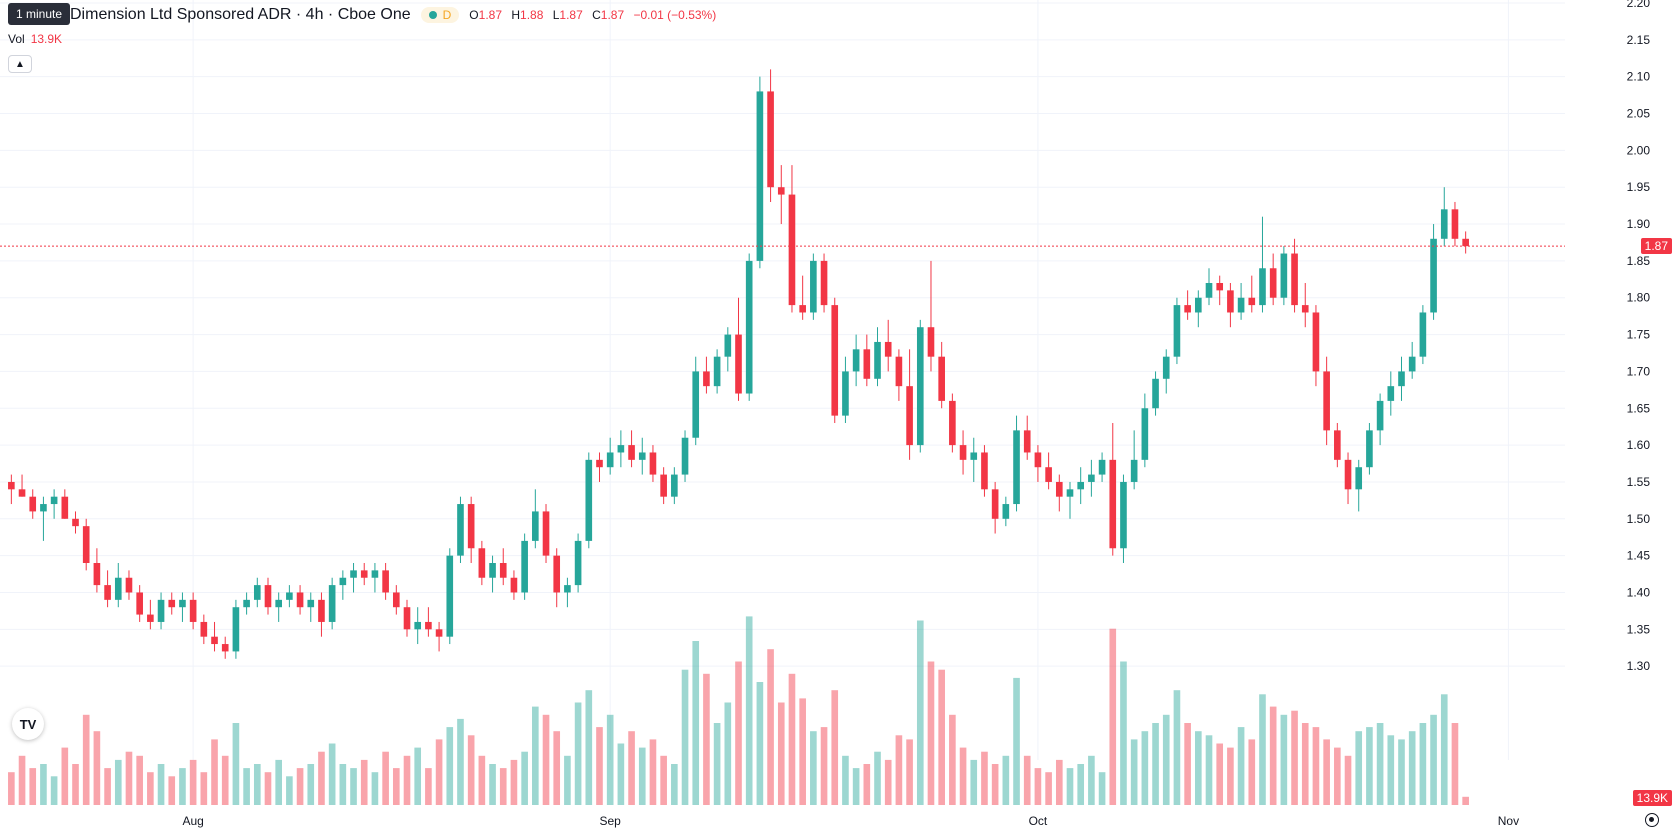 This screenshot has height=835, width=1678. What do you see at coordinates (1639, 40) in the screenshot?
I see `price-tick-label: 2.15` at bounding box center [1639, 40].